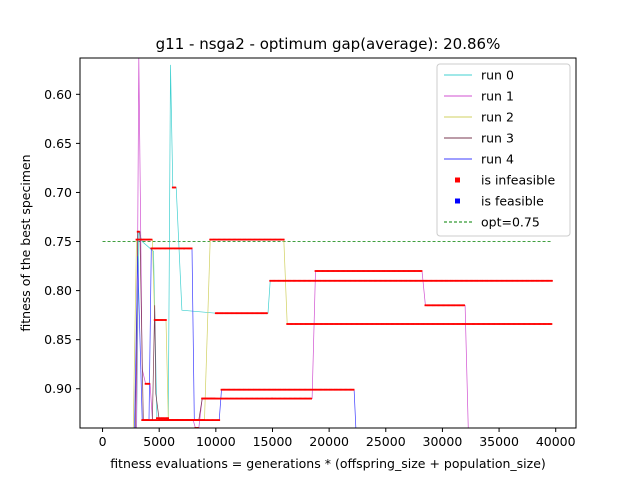  What do you see at coordinates (216, 441) in the screenshot?
I see `x-tick-label: 10000` at bounding box center [216, 441].